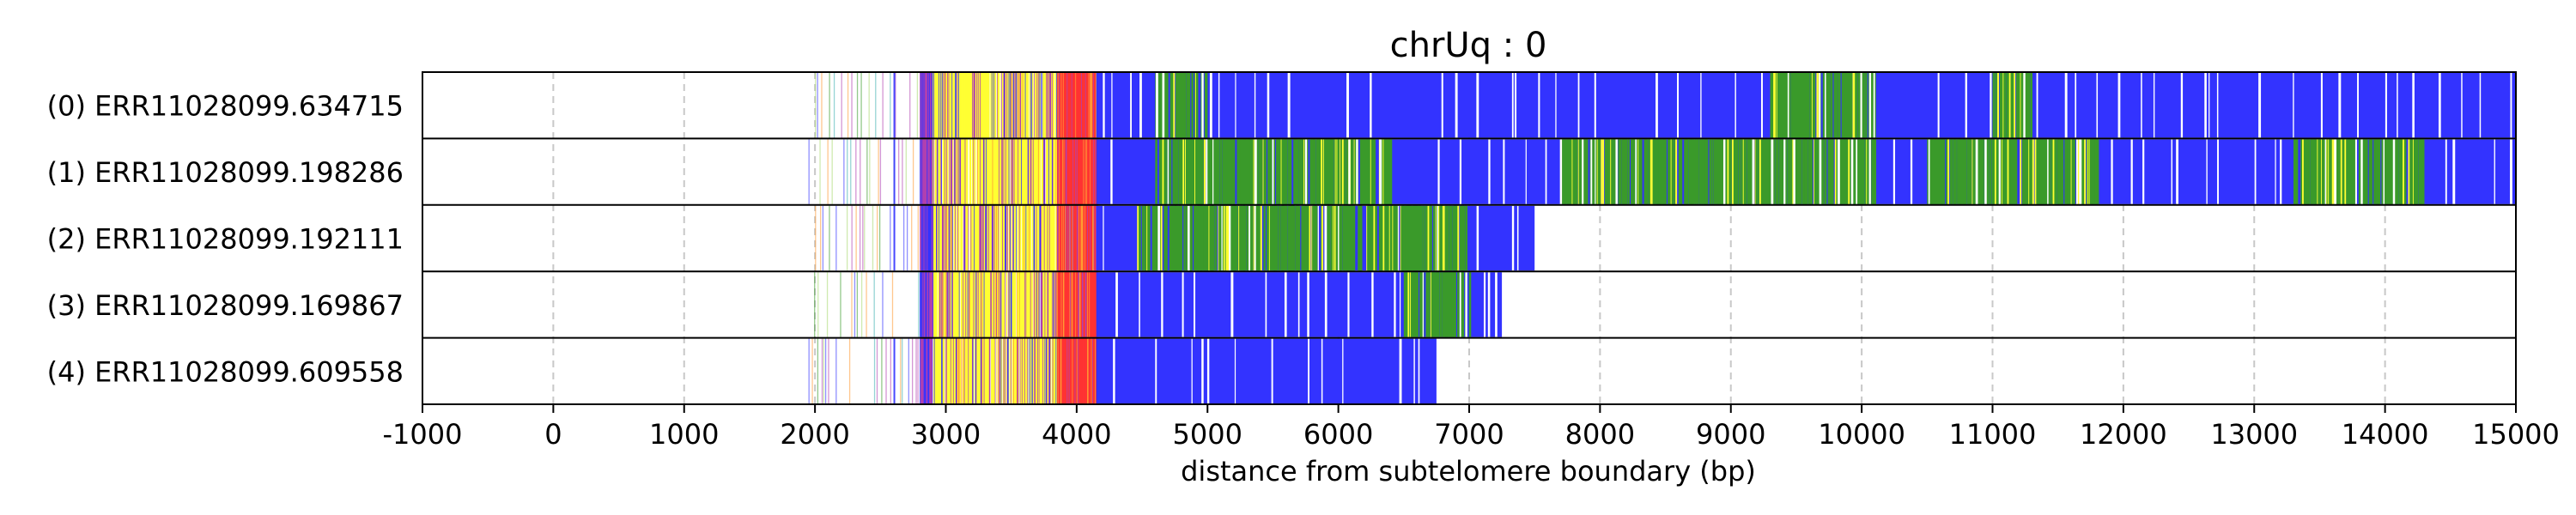 This screenshot has width=2576, height=515. What do you see at coordinates (1338, 434) in the screenshot?
I see `x-tick-label: 6000` at bounding box center [1338, 434].